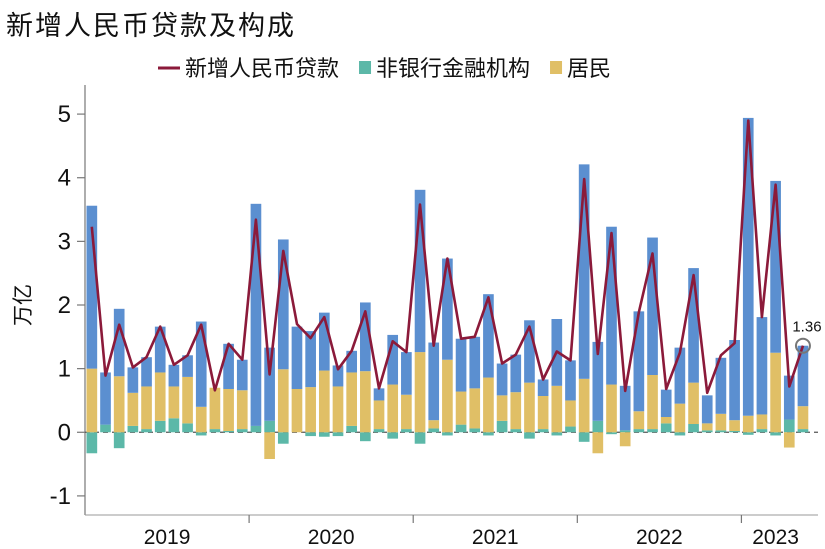 The width and height of the screenshot is (825, 549). What do you see at coordinates (64, 432) in the screenshot?
I see `y-tick-label: 0` at bounding box center [64, 432].